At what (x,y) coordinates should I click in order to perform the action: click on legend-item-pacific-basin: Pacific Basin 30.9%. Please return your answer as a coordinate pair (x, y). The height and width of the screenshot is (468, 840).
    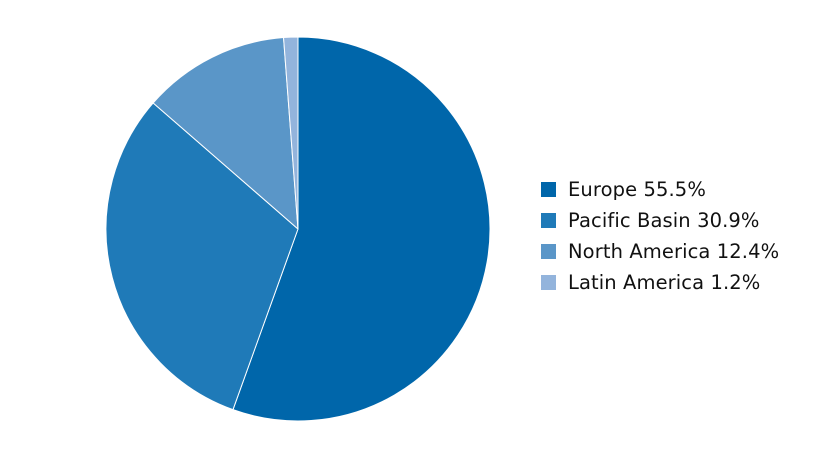
    Looking at the image, I should click on (660, 220).